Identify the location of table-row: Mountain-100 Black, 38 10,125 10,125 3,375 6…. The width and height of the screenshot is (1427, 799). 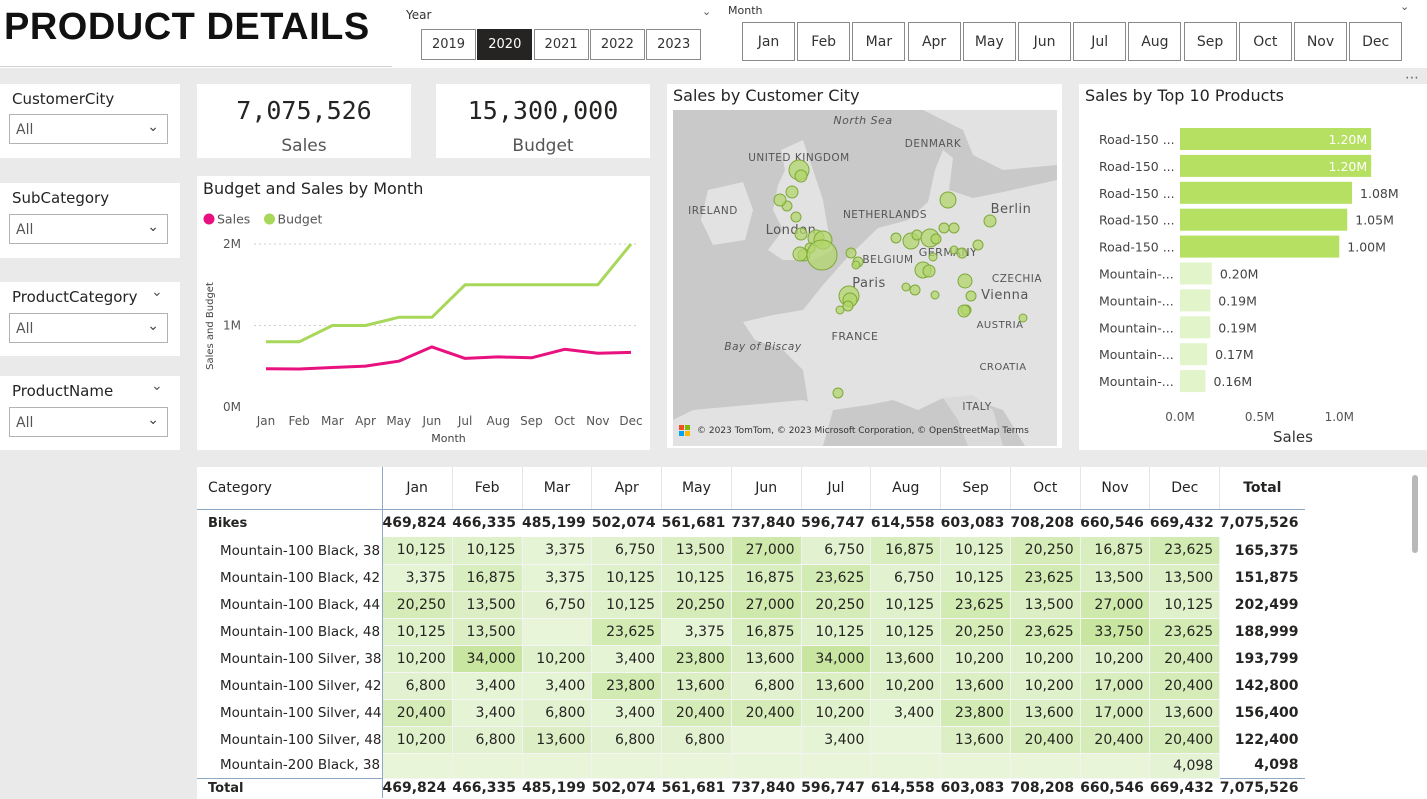
(751, 551).